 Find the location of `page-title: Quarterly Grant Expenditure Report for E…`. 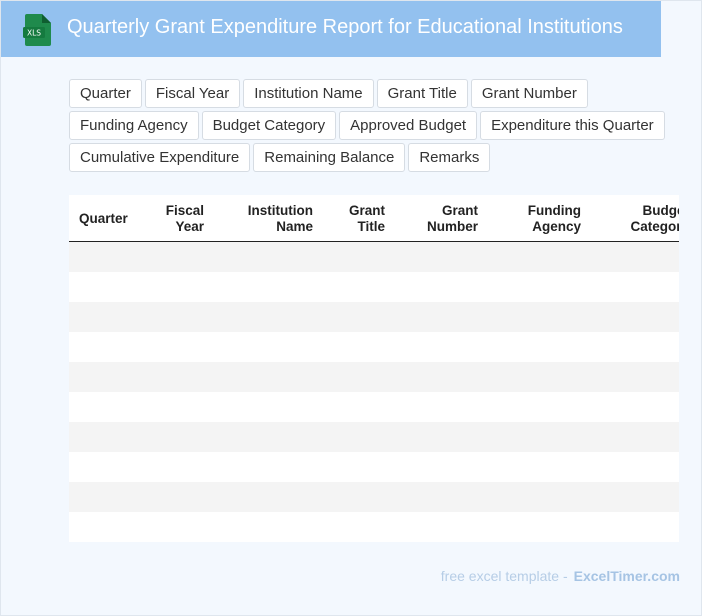

page-title: Quarterly Grant Expenditure Report for E… is located at coordinates (345, 27).